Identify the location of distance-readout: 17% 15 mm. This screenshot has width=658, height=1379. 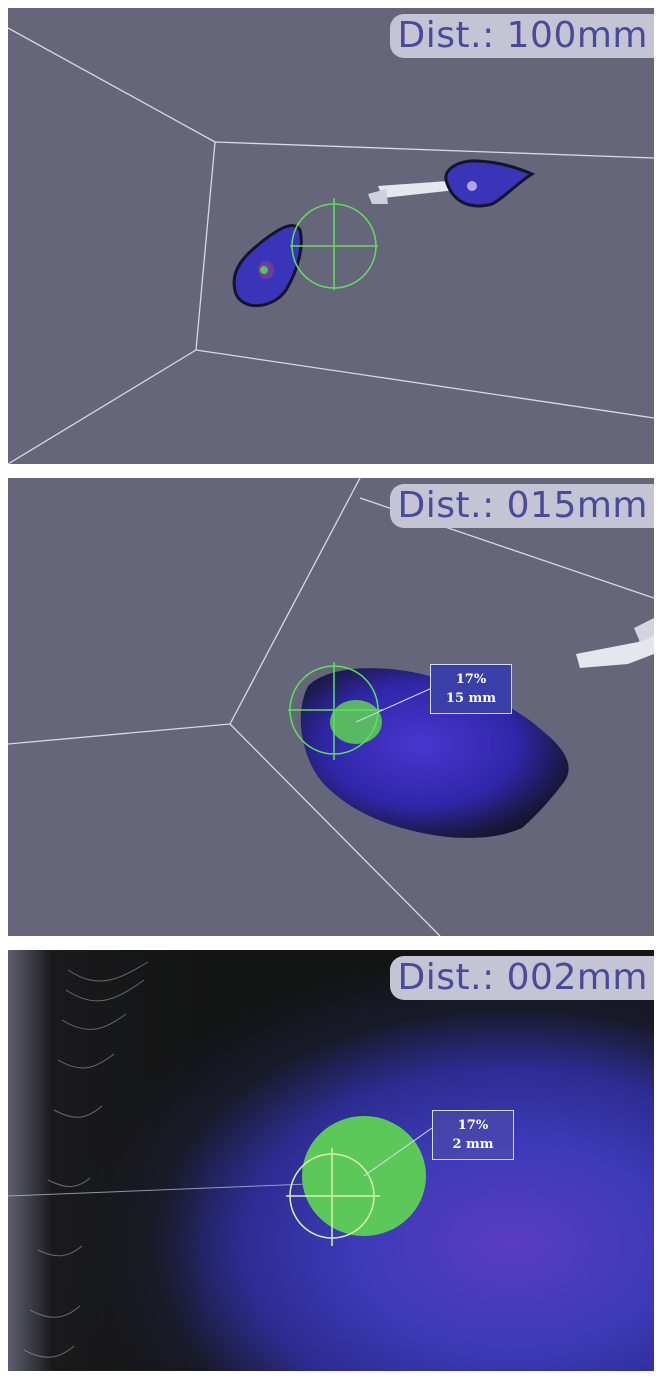
(471, 689).